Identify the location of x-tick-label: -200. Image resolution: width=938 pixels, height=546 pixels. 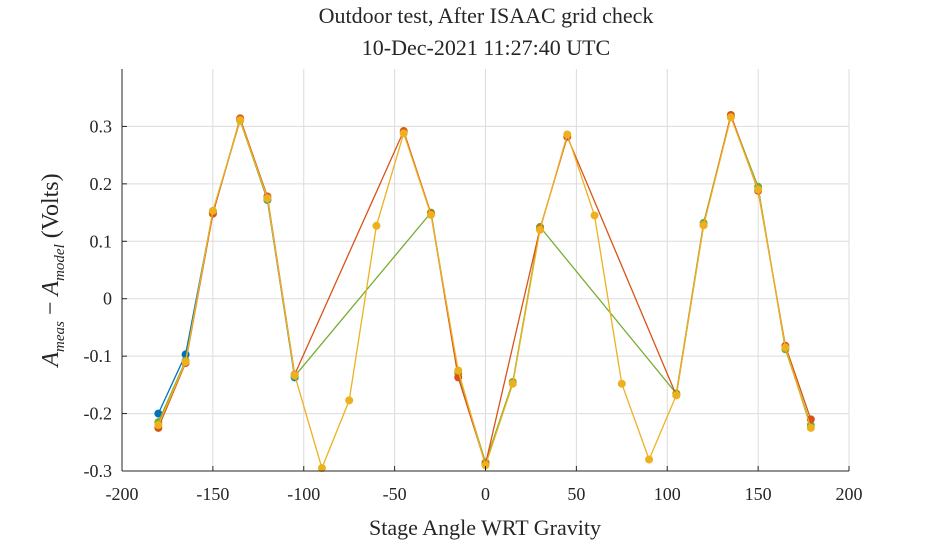
(122, 494).